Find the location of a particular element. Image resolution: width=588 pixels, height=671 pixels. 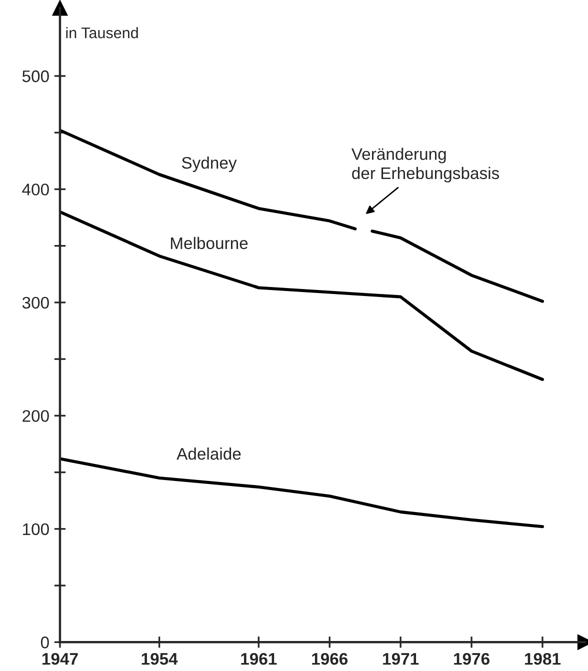

y-tick-label: 0 is located at coordinates (44, 642).